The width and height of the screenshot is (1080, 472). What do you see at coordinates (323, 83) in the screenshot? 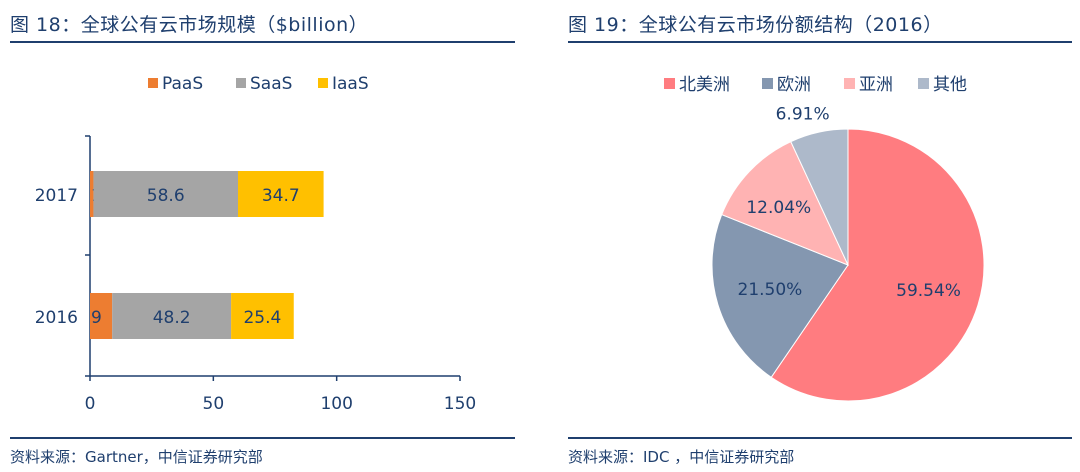
I see `legend-swatch-iaas` at bounding box center [323, 83].